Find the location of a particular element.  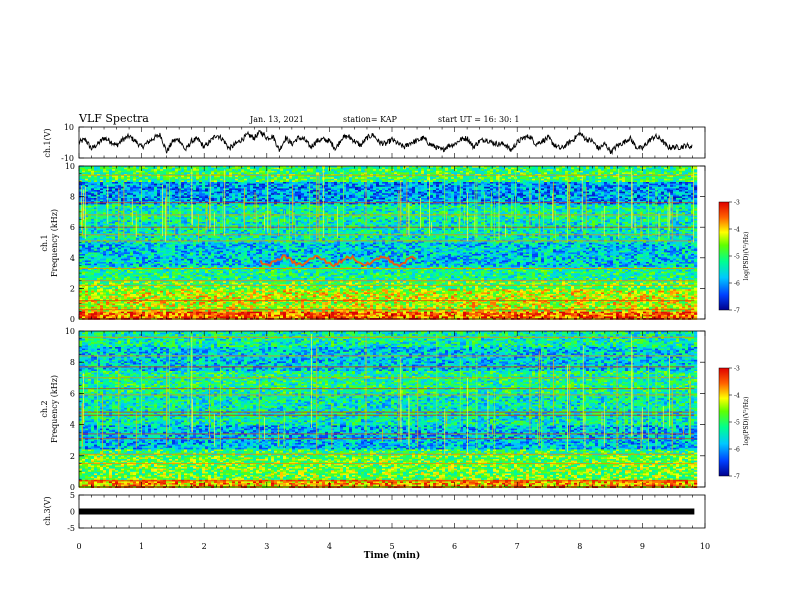

ch1-waveform-ticks is located at coordinates (81, 142).